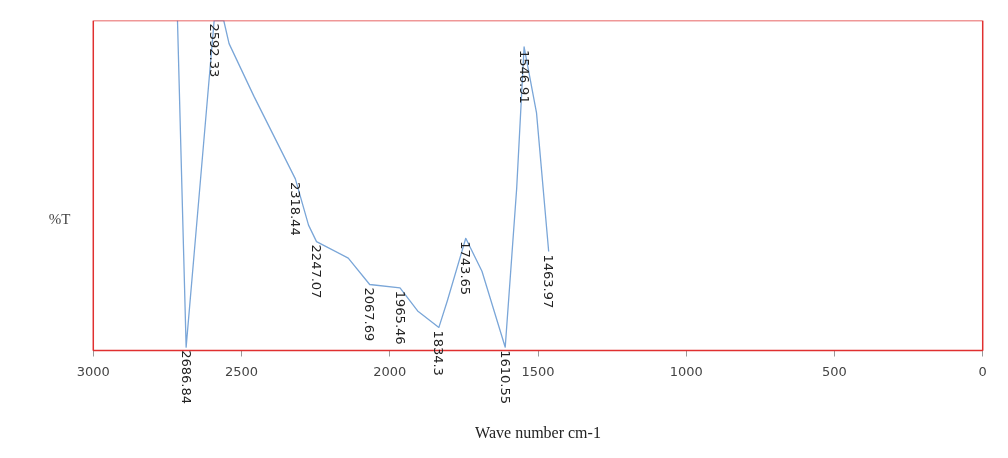 This screenshot has width=1008, height=458. What do you see at coordinates (466, 268) in the screenshot?
I see `annotation: 1743.65` at bounding box center [466, 268].